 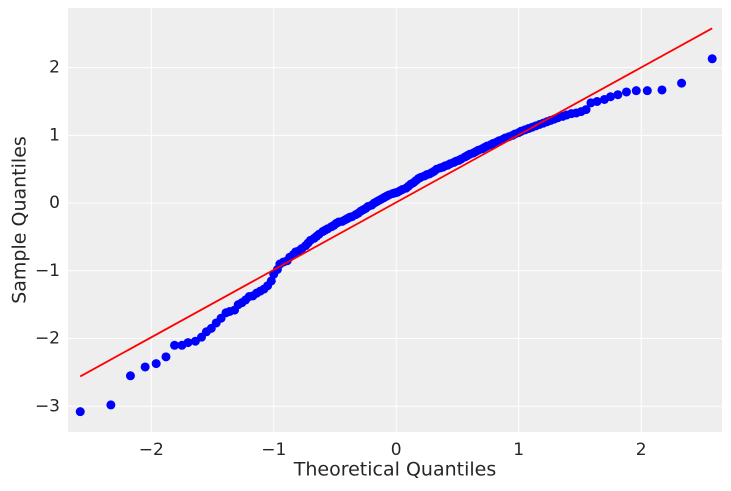 I want to click on x-tick-label: 2, so click(x=641, y=450).